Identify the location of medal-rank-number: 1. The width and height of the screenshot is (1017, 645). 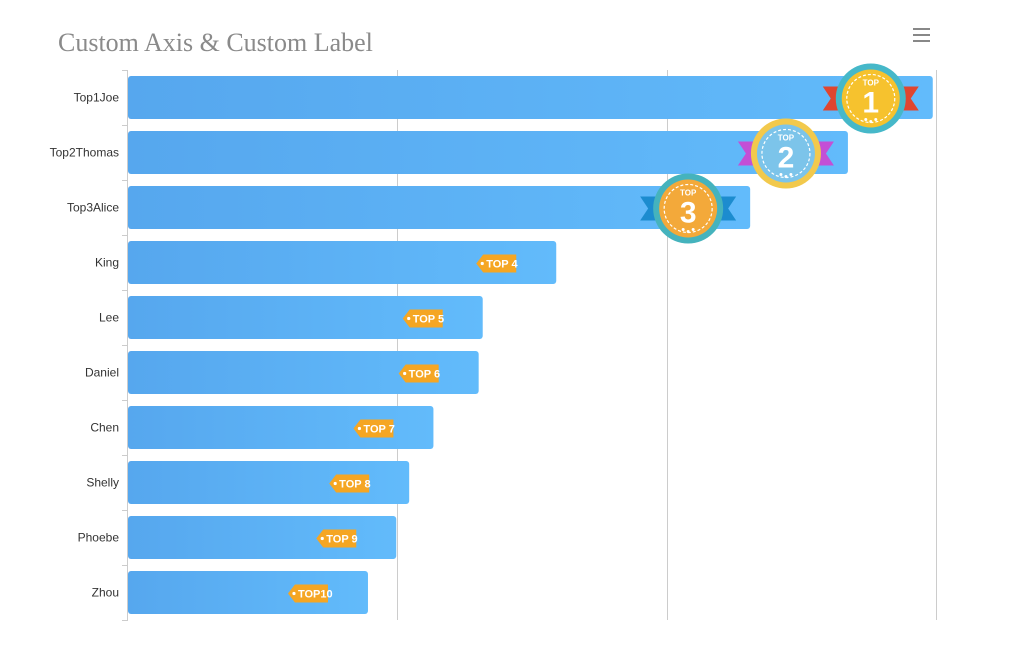
(870, 103).